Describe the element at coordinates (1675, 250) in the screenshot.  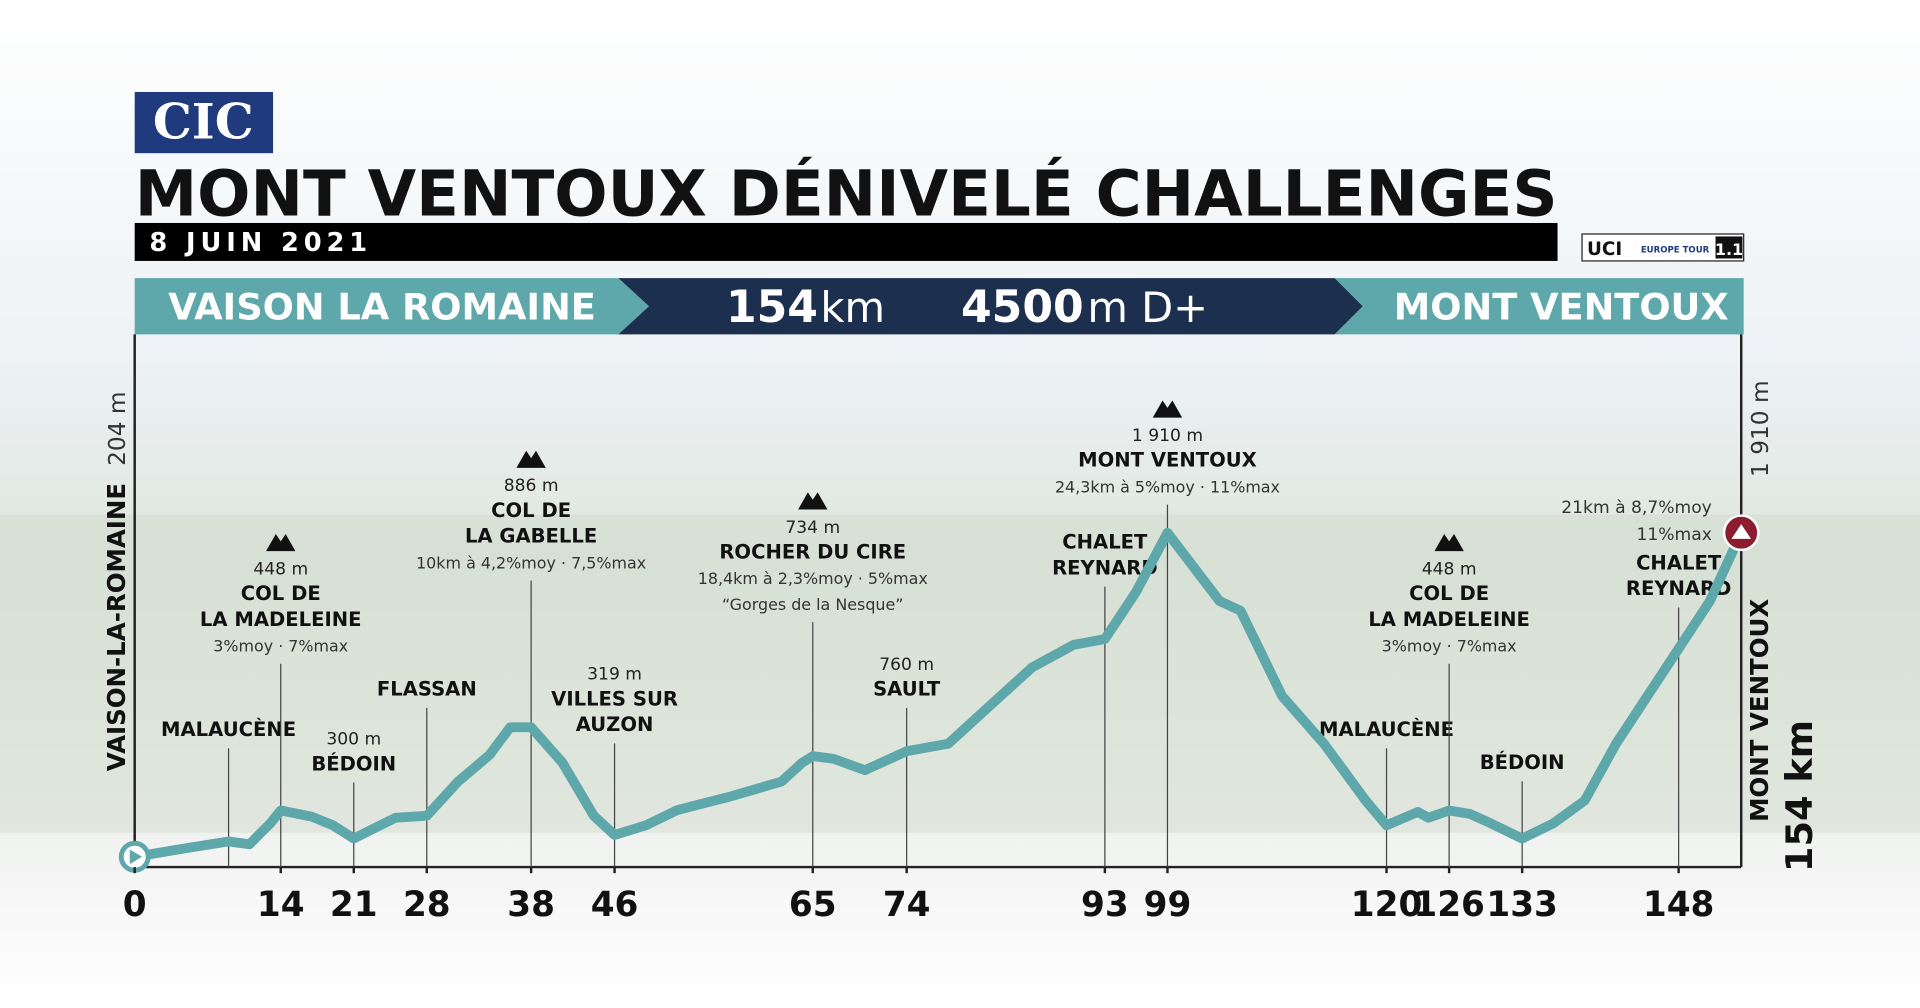
I see `uci-tour: EUROPE TOUR` at that location.